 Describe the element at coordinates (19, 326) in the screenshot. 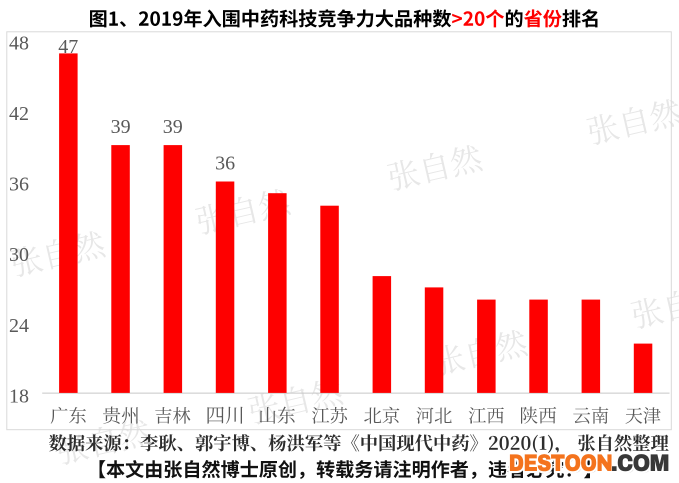

I see `svg-text: 24` at that location.